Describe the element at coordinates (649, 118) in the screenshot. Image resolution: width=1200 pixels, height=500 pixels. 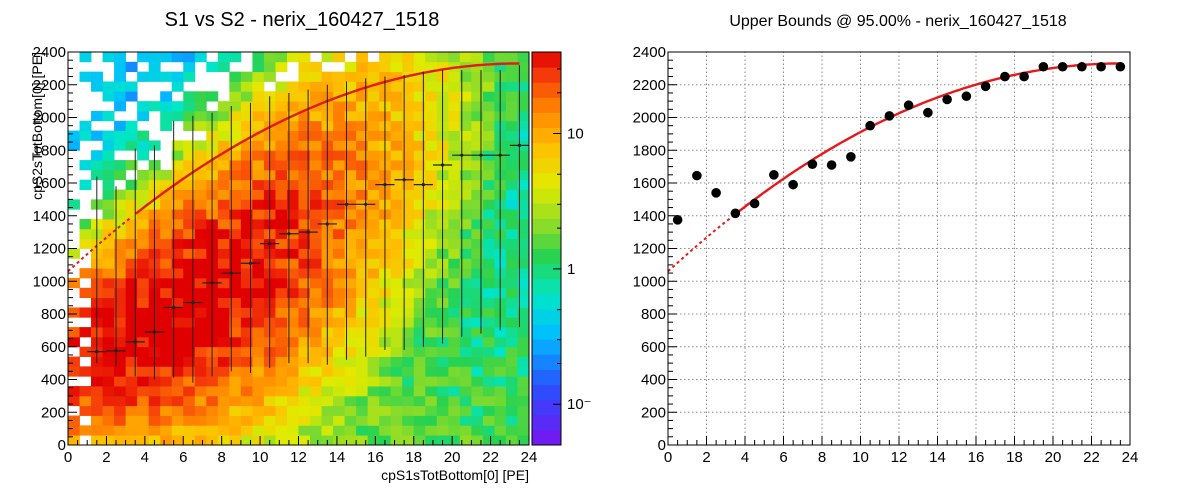
I see `y-tick-label: 2000` at that location.